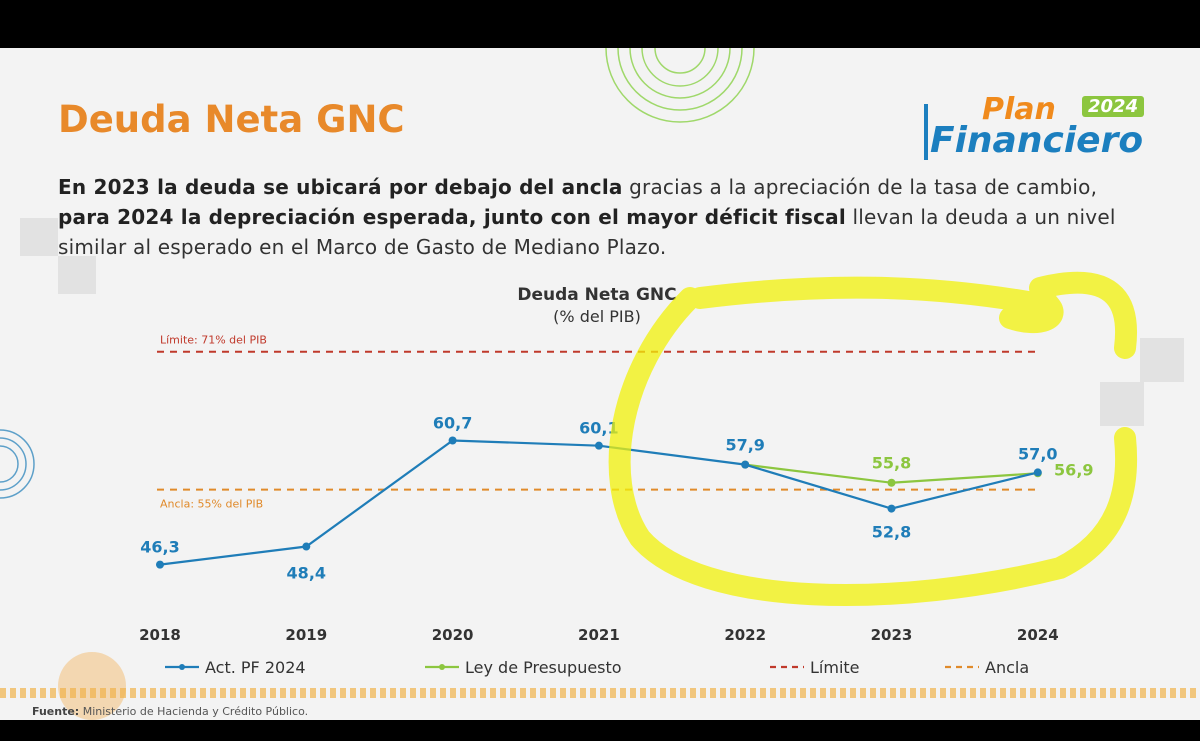  I want to click on footer-label: Fuente:, so click(56, 711).